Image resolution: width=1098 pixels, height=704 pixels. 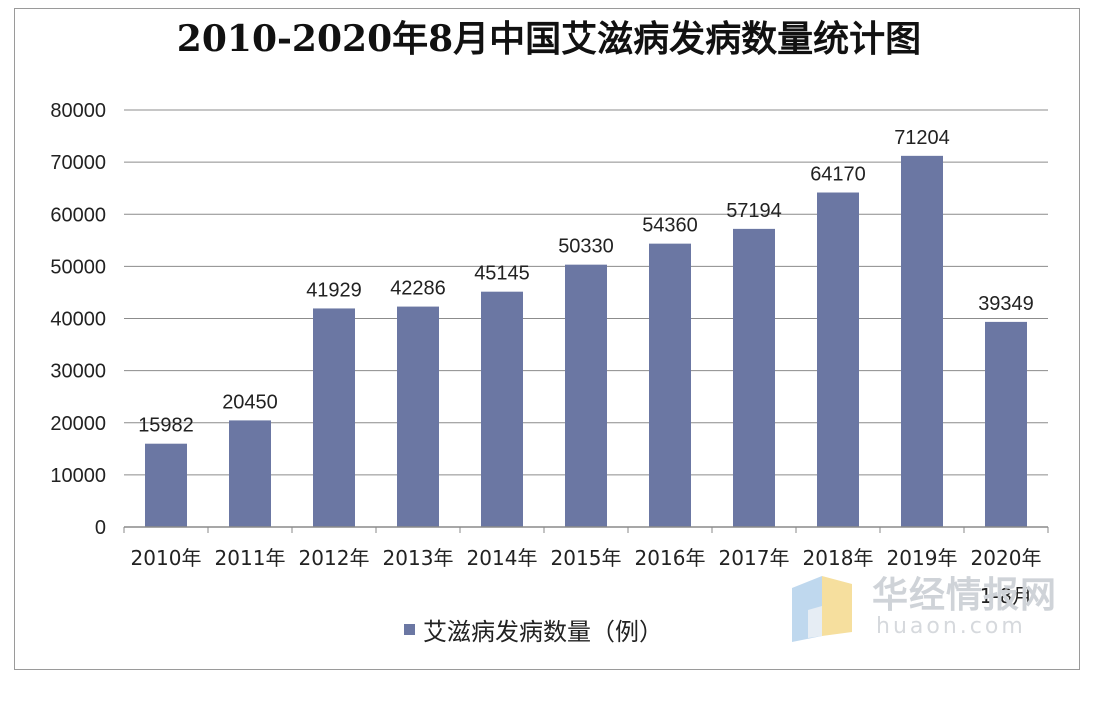 I want to click on x-tick-label: 2017年, so click(x=754, y=558).